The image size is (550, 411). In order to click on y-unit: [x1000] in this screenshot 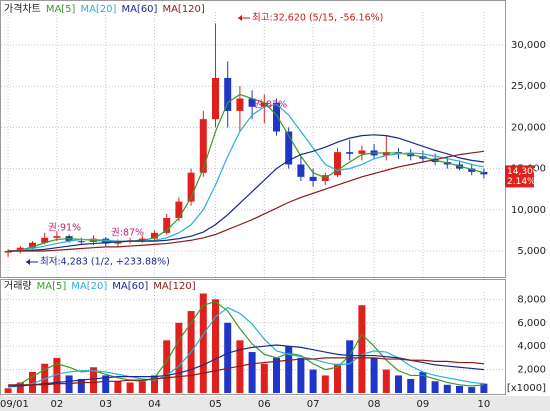, I will do `click(526, 388)`.